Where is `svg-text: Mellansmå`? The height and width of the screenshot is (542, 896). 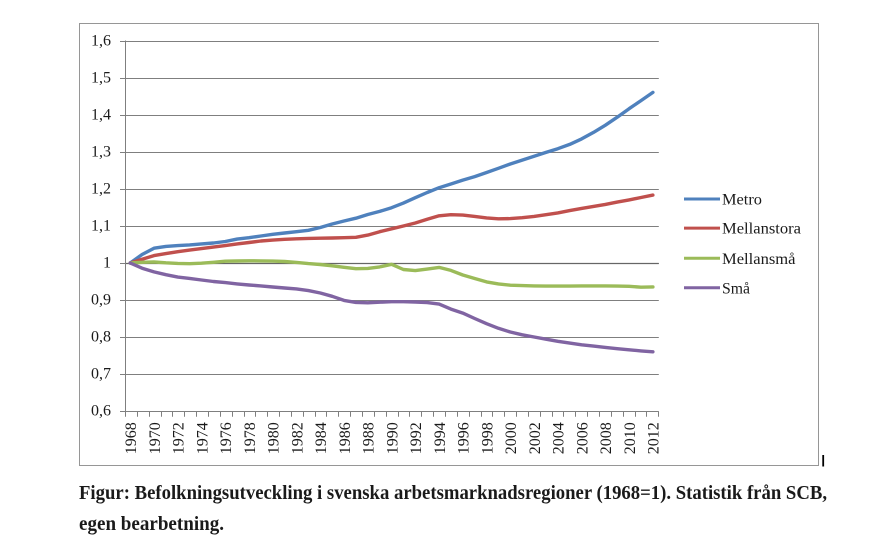 svg-text: Mellansmå is located at coordinates (759, 259).